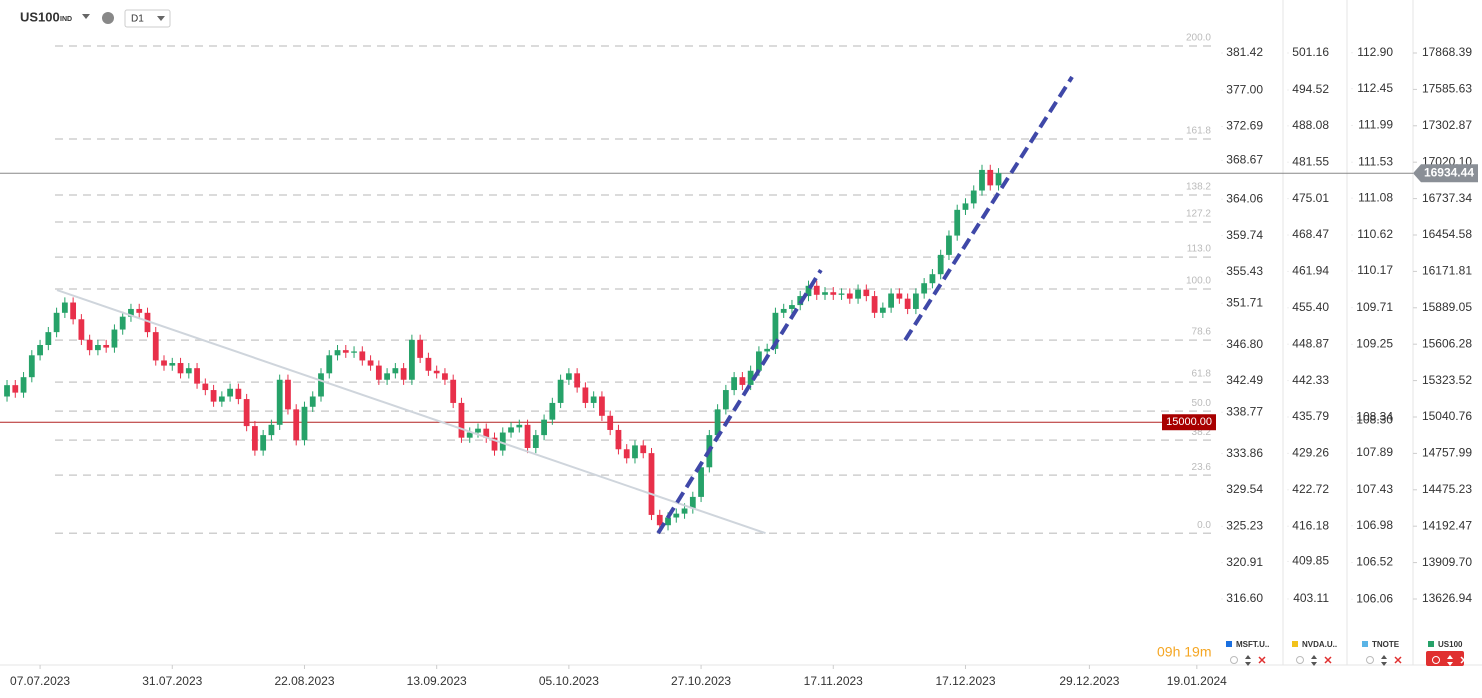  I want to click on fib-level-label: 0.0, so click(1204, 525).